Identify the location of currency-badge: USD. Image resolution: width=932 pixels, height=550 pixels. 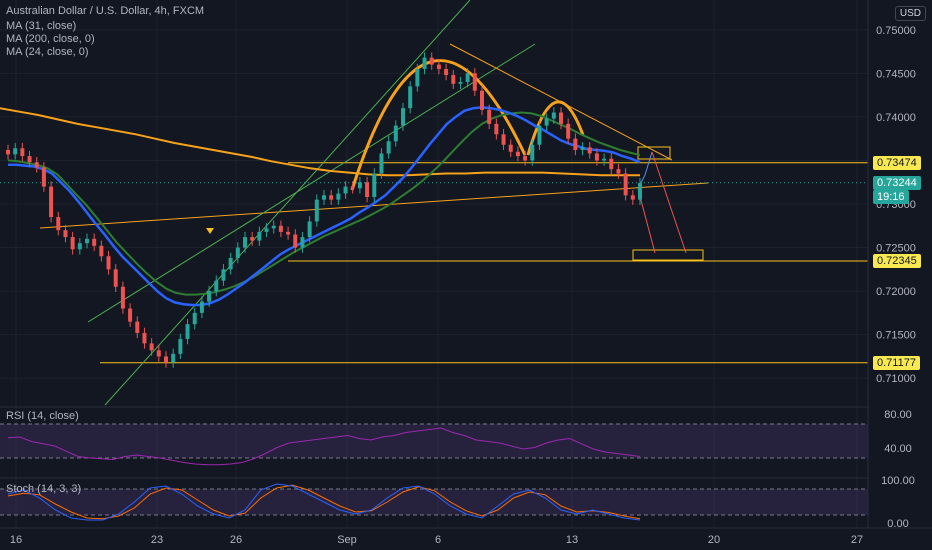
(910, 13).